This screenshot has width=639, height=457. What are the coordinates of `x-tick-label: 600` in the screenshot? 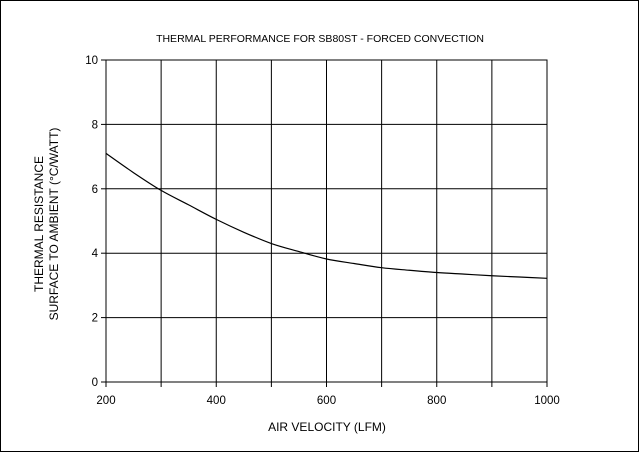 It's located at (326, 401).